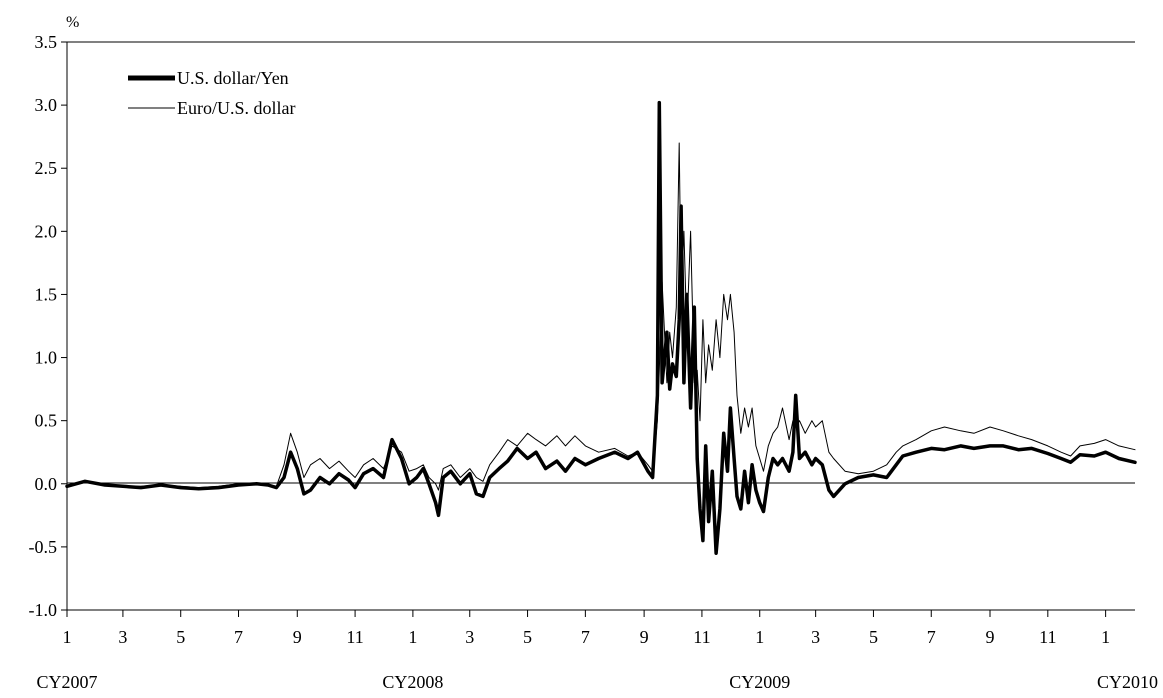  I want to click on y-tick-label: 1.5, so click(46, 294).